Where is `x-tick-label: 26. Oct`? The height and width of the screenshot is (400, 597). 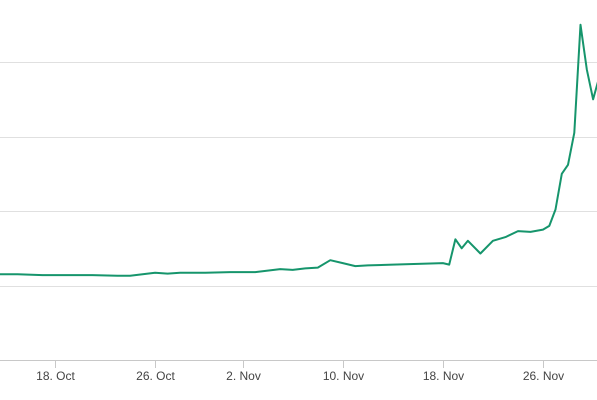
x-tick-label: 26. Oct is located at coordinates (155, 376).